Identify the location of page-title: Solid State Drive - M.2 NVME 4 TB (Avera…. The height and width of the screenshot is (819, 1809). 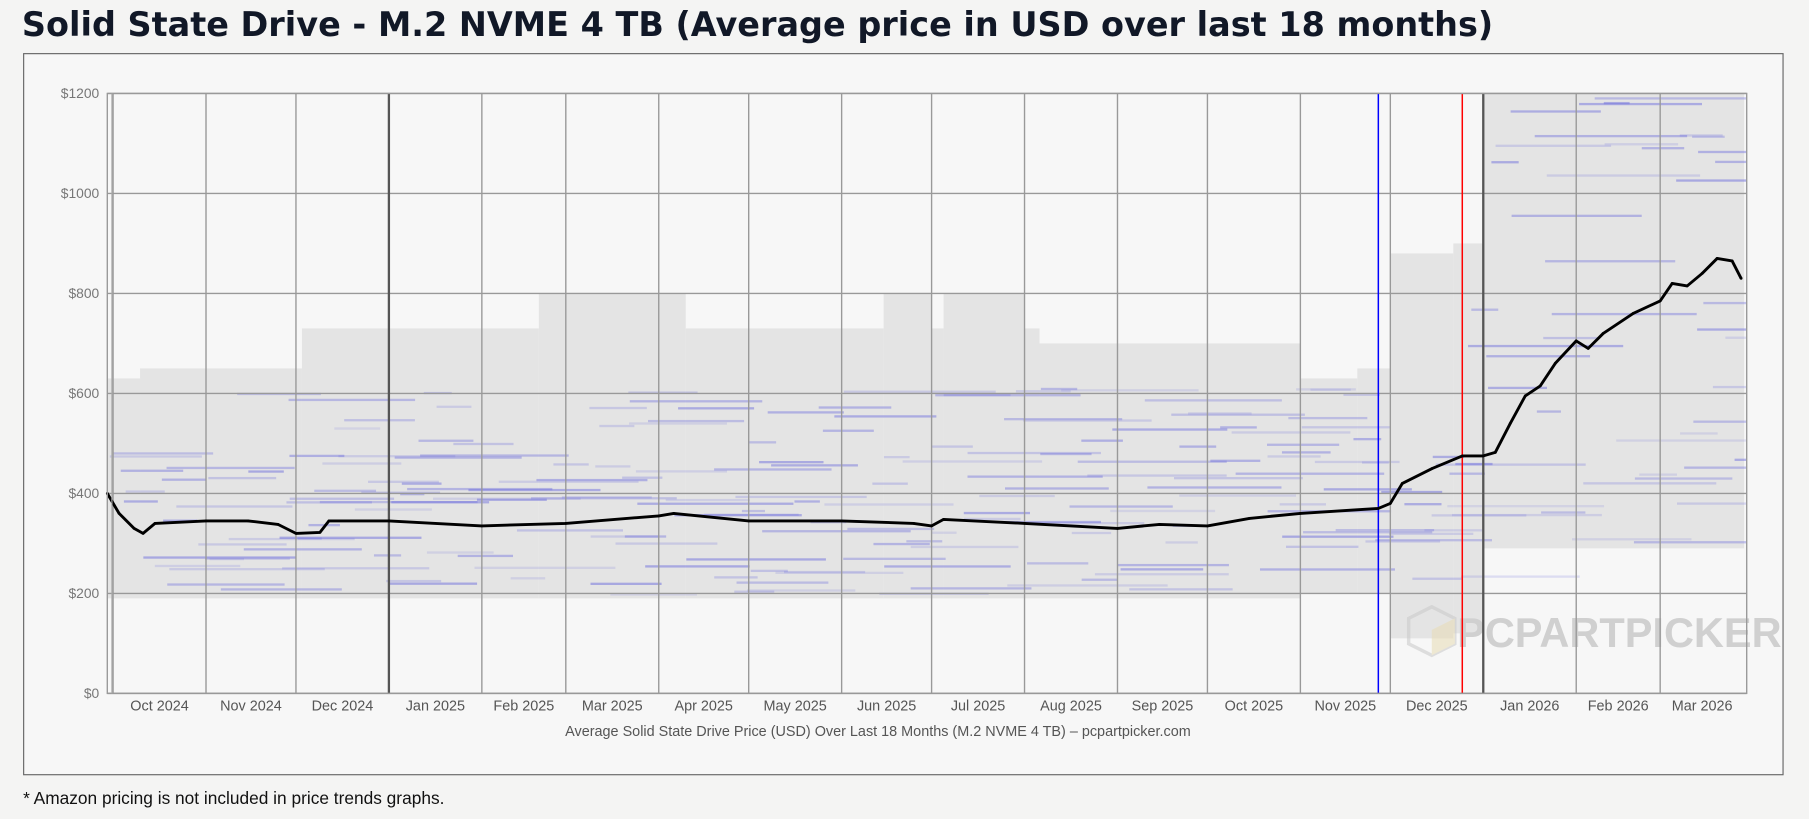
(757, 24).